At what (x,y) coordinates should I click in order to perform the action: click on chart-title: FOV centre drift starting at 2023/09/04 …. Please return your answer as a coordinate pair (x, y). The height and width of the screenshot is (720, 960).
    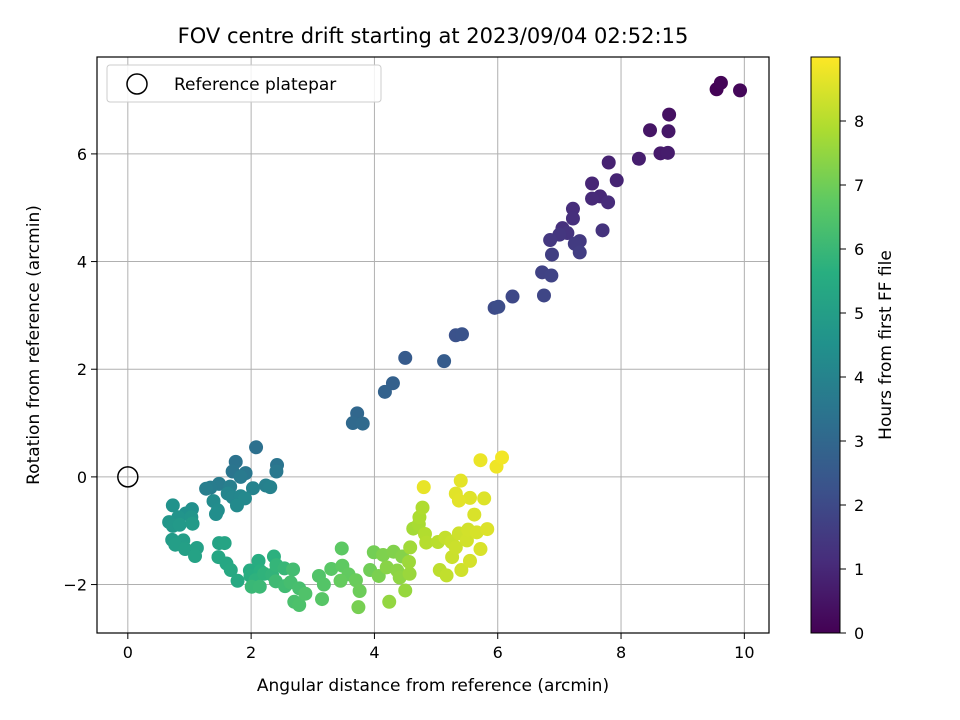
    Looking at the image, I should click on (433, 36).